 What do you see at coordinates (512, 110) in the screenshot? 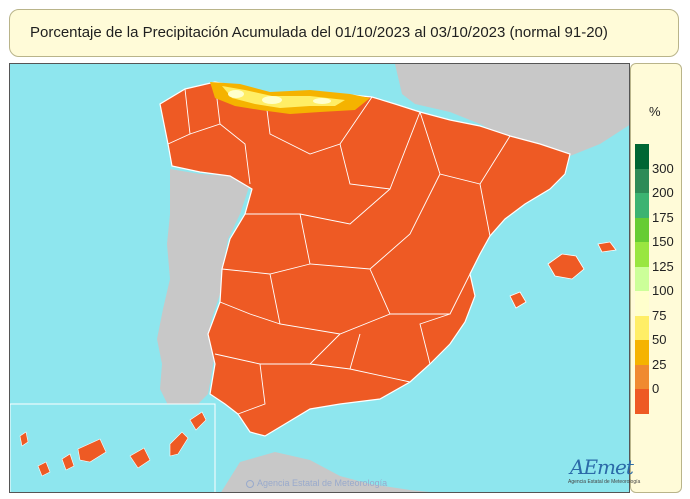
I see `france-land` at bounding box center [512, 110].